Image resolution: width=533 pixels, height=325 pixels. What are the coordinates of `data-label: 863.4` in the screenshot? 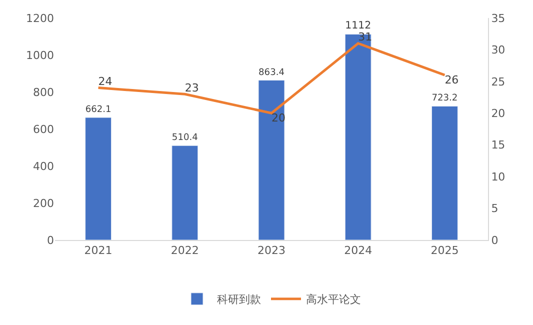 It's located at (271, 73).